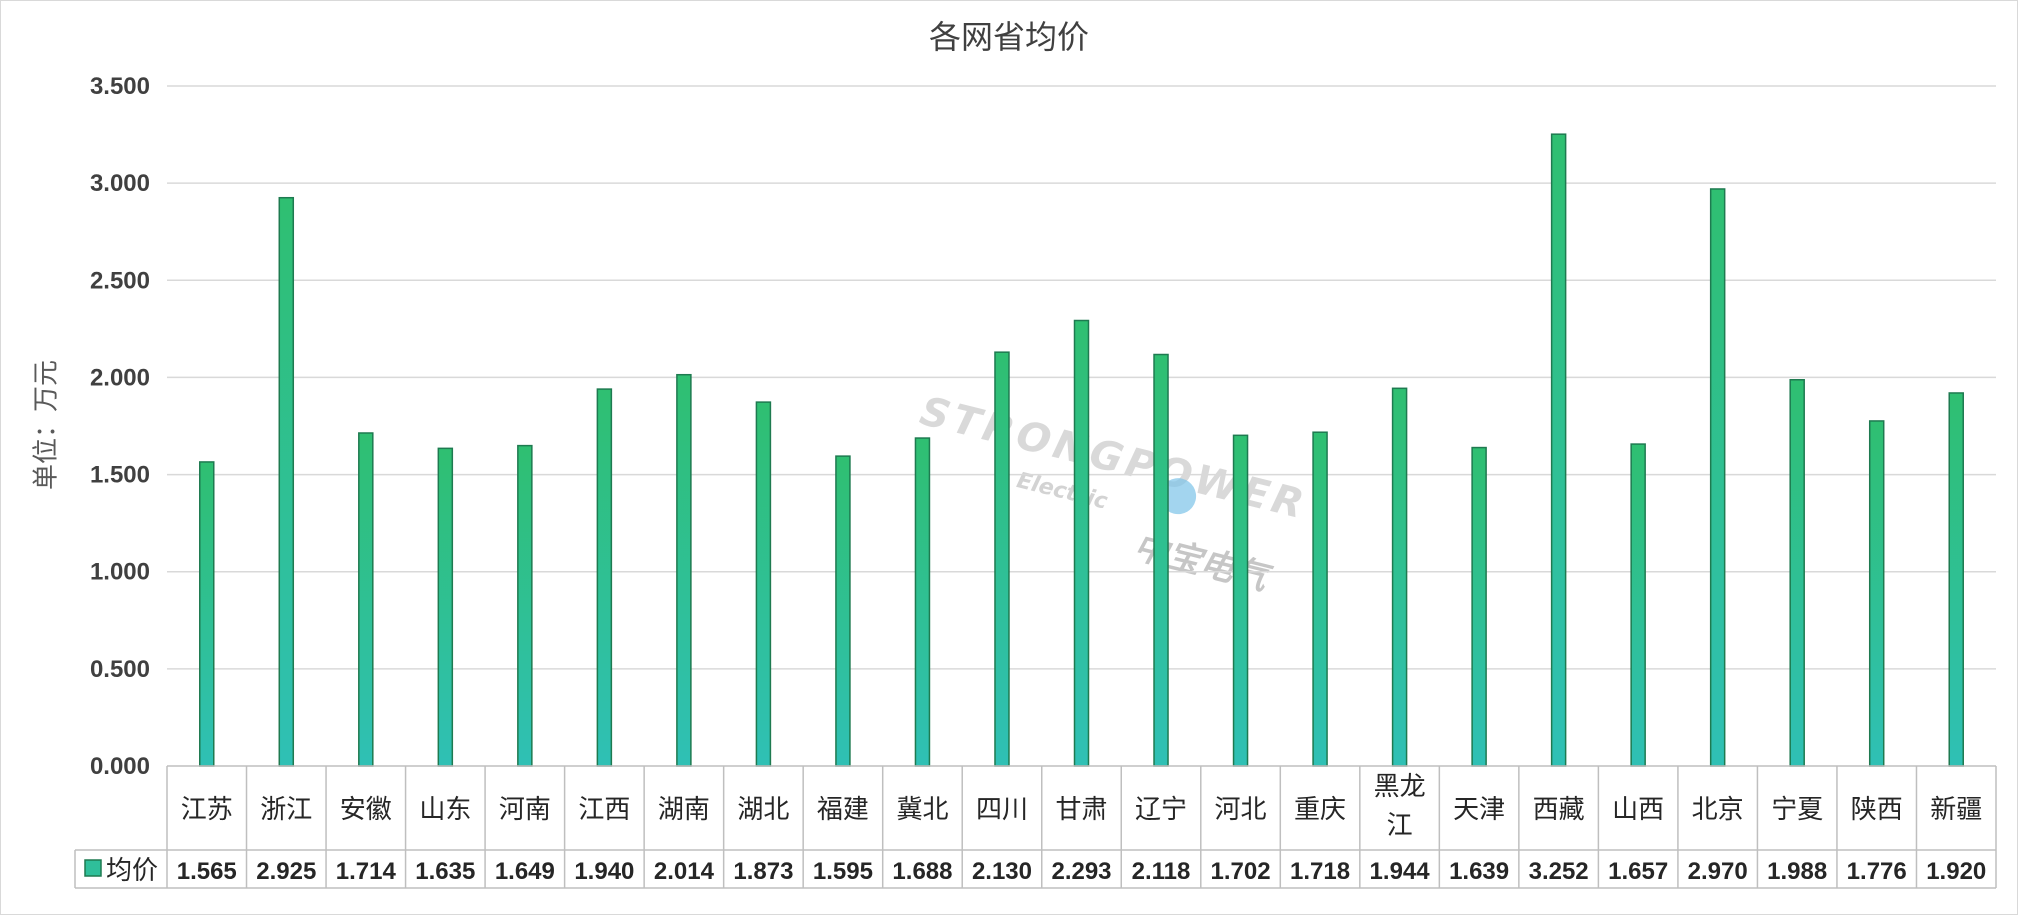  I want to click on data-label: 1.595, so click(843, 871).